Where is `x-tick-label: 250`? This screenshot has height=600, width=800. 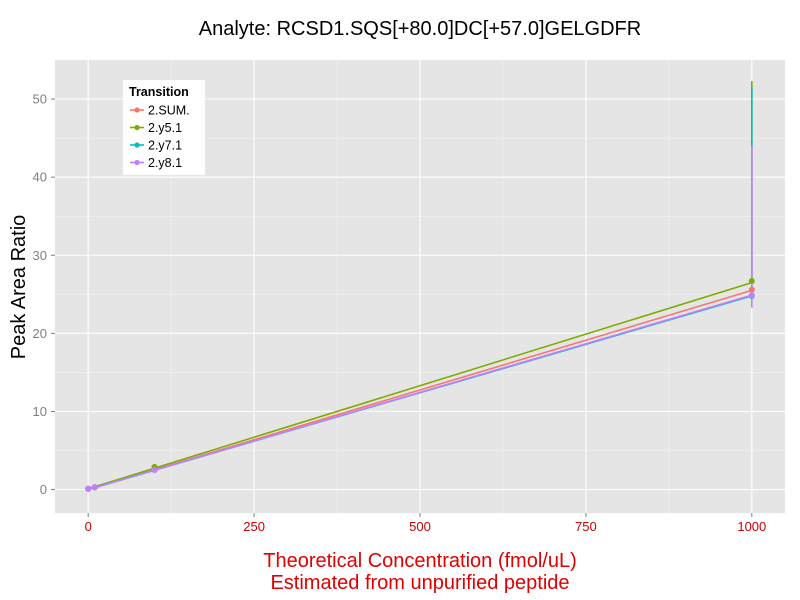 x-tick-label: 250 is located at coordinates (254, 526).